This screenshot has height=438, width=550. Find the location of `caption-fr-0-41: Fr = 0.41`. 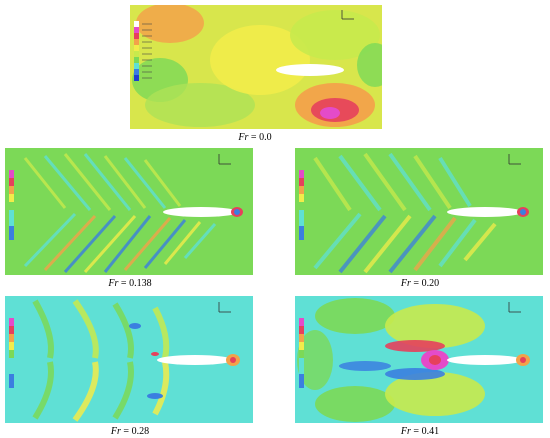

caption-fr-0-41: Fr = 0.41 is located at coordinates (420, 431).